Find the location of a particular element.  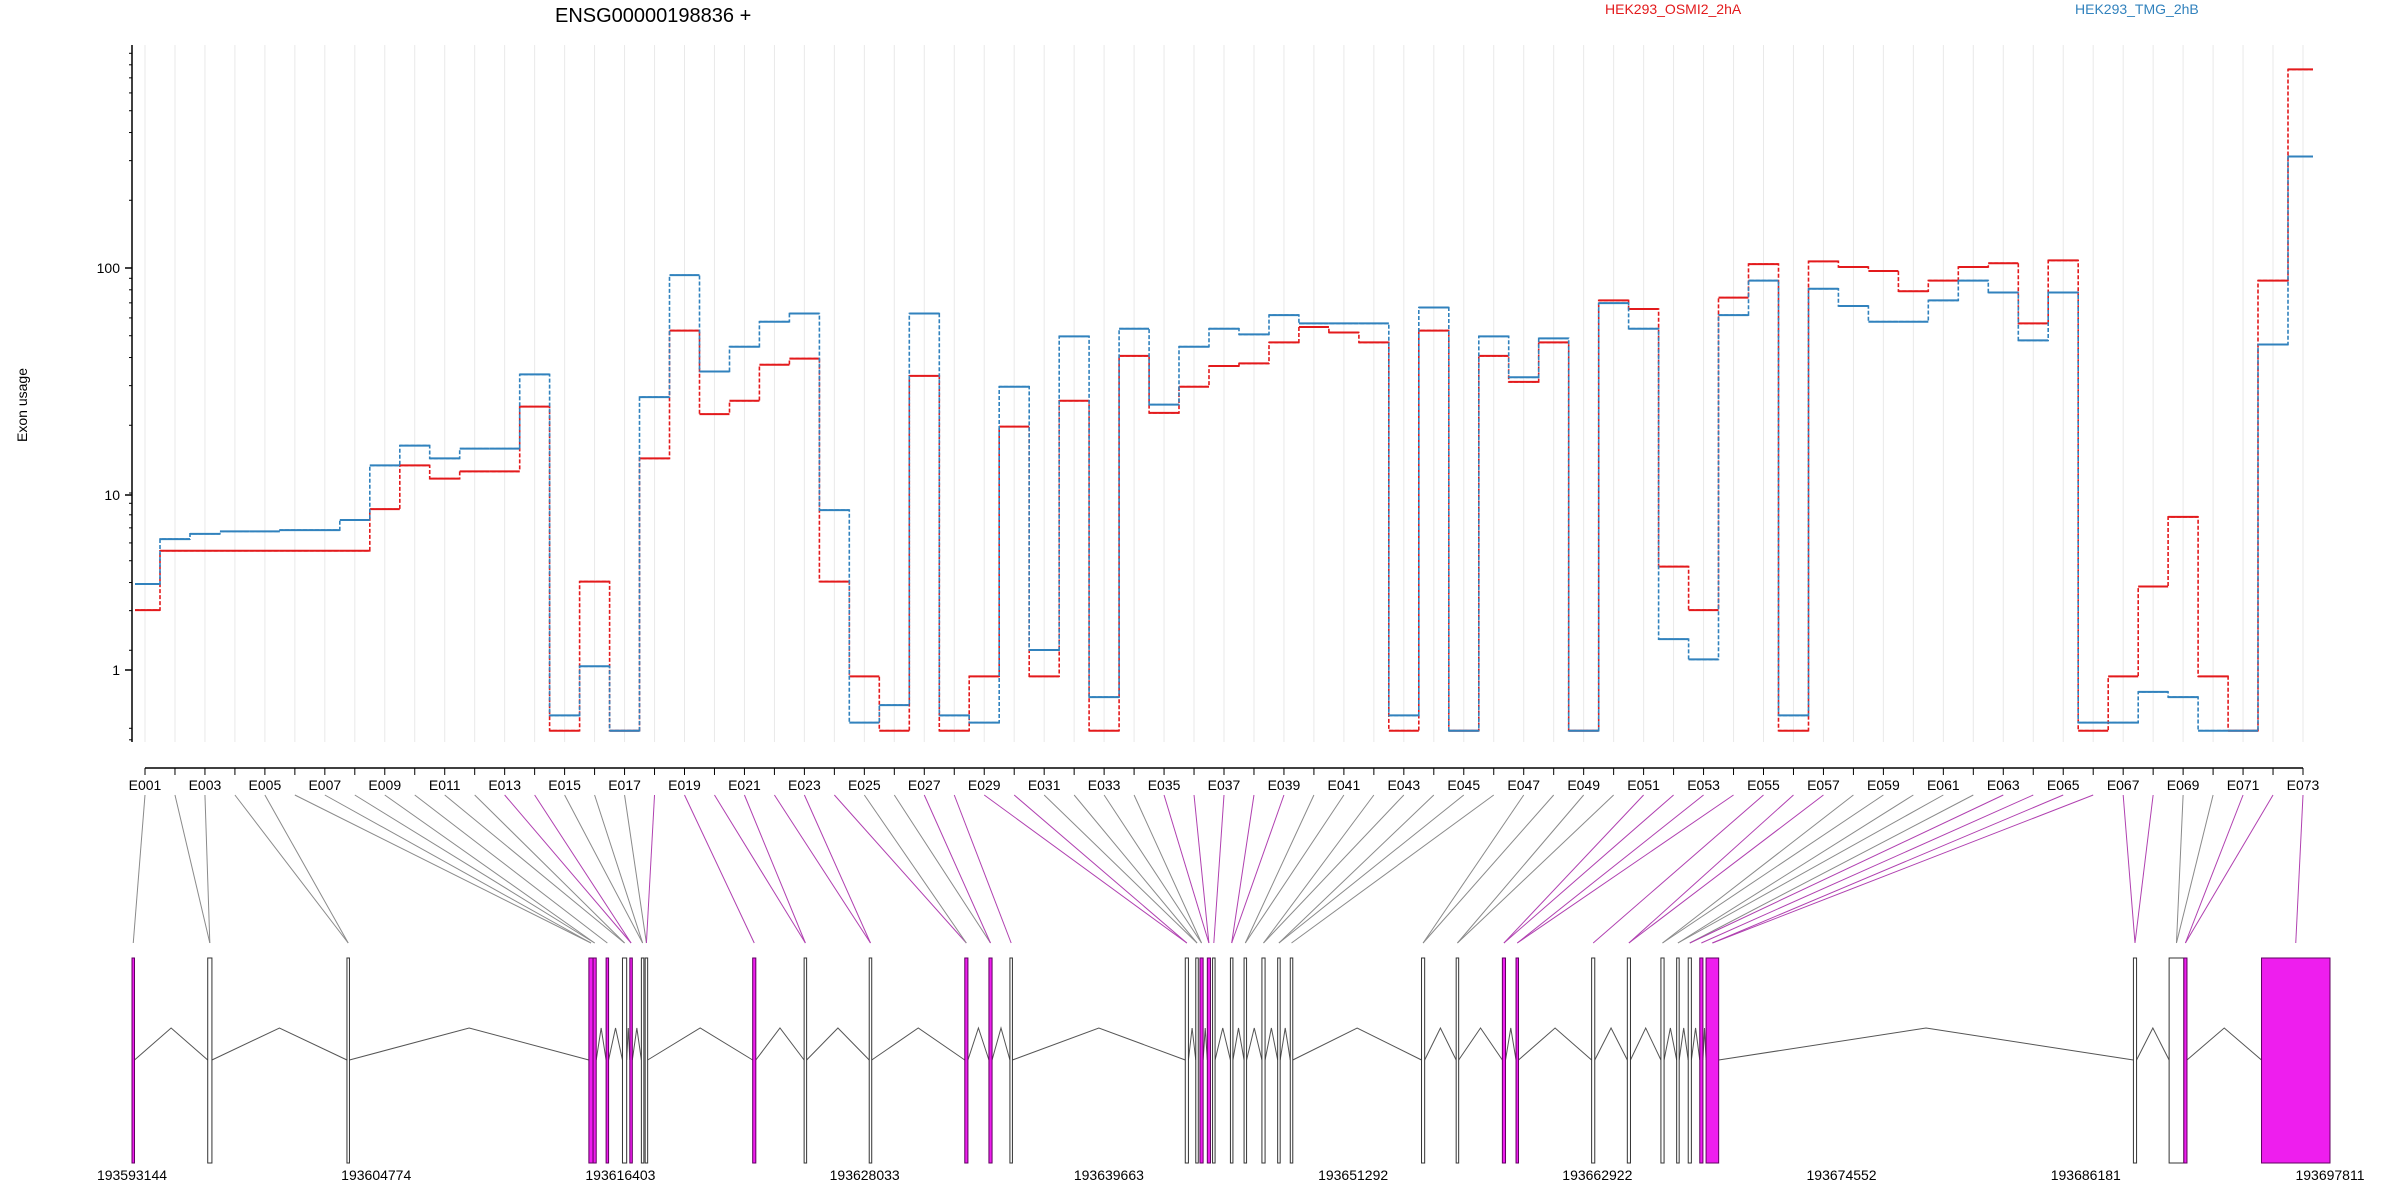

x-tick-label: E051 is located at coordinates (1643, 785).